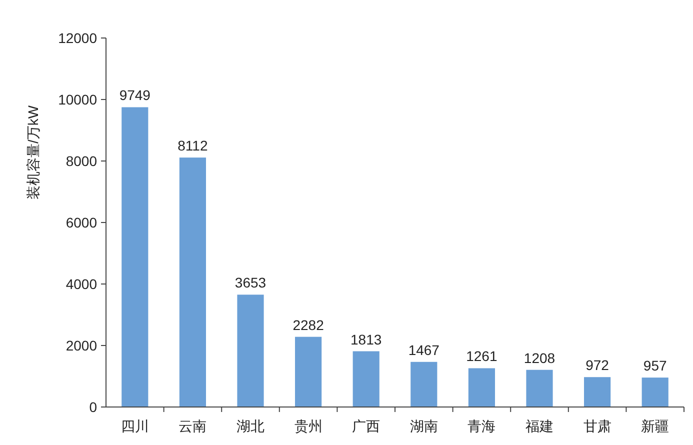 This screenshot has width=693, height=445. I want to click on data-label: 972, so click(598, 365).